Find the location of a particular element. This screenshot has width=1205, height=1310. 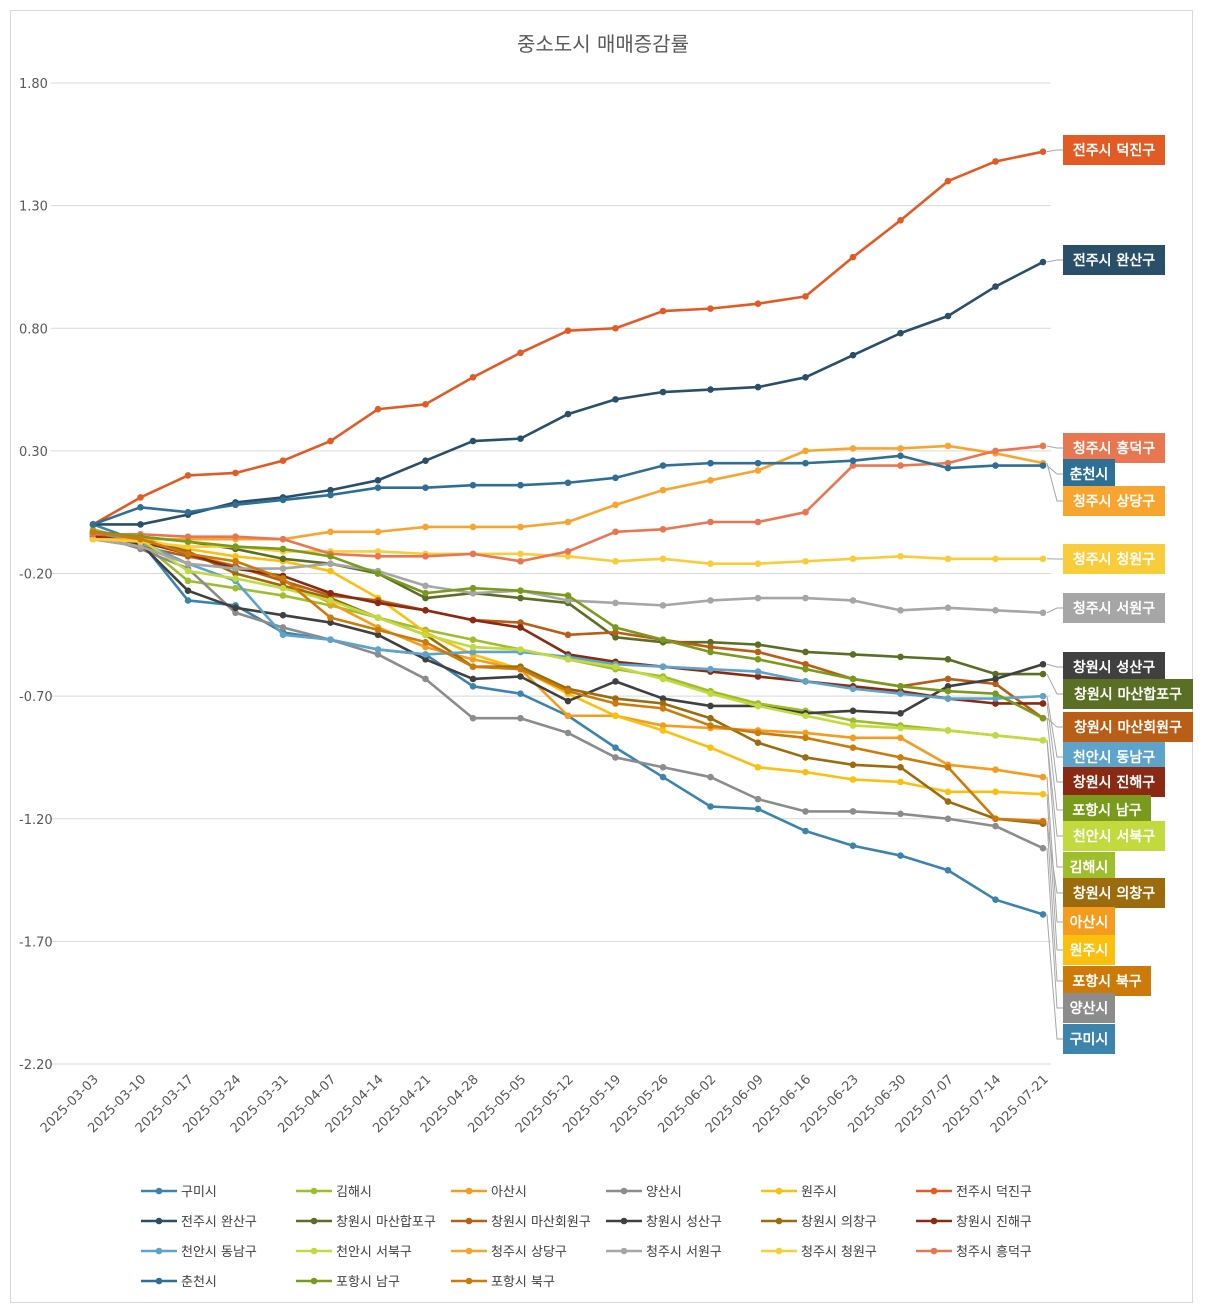

end-label: 춘천시 is located at coordinates (1080, 474).